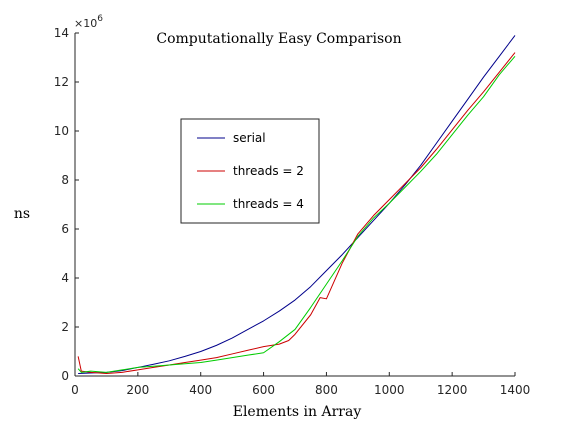 Image resolution: width=568 pixels, height=423 pixels. What do you see at coordinates (297, 412) in the screenshot?
I see `x-axis-label: Elements in Array` at bounding box center [297, 412].